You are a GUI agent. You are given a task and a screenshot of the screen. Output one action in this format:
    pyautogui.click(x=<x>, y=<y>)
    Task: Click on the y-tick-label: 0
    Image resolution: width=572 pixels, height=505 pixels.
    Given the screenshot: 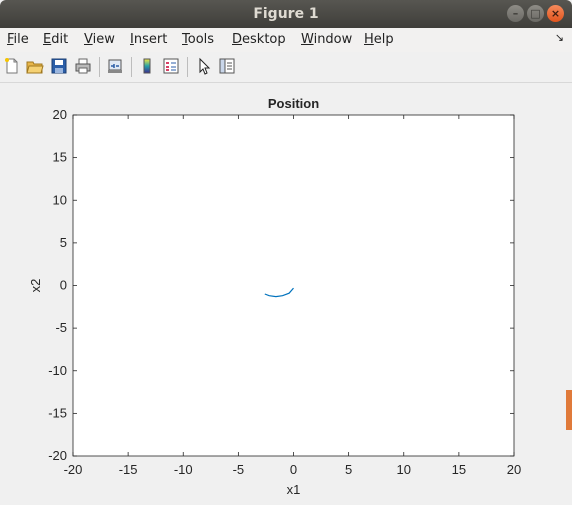 What is the action you would take?
    pyautogui.click(x=63, y=285)
    